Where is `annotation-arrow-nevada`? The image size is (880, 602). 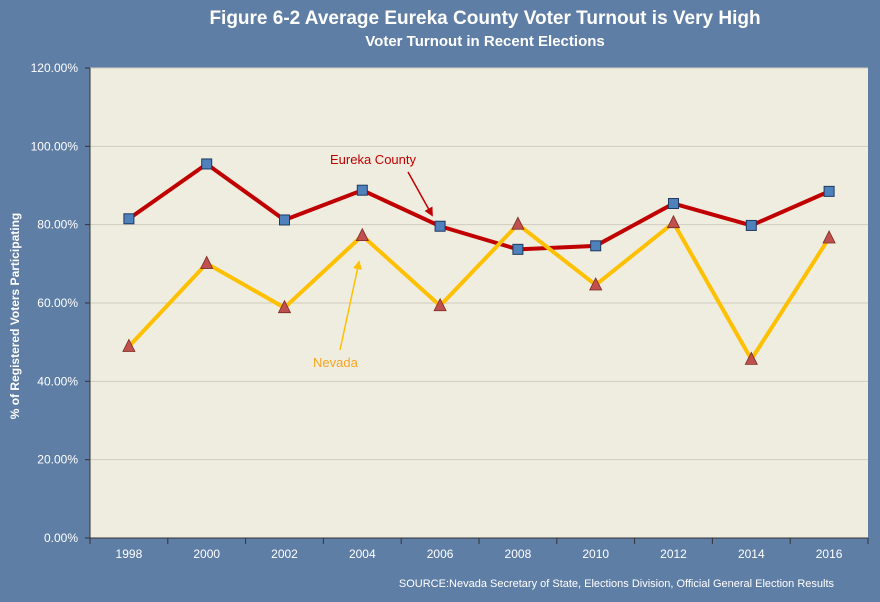
annotation-arrow-nevada is located at coordinates (350, 305).